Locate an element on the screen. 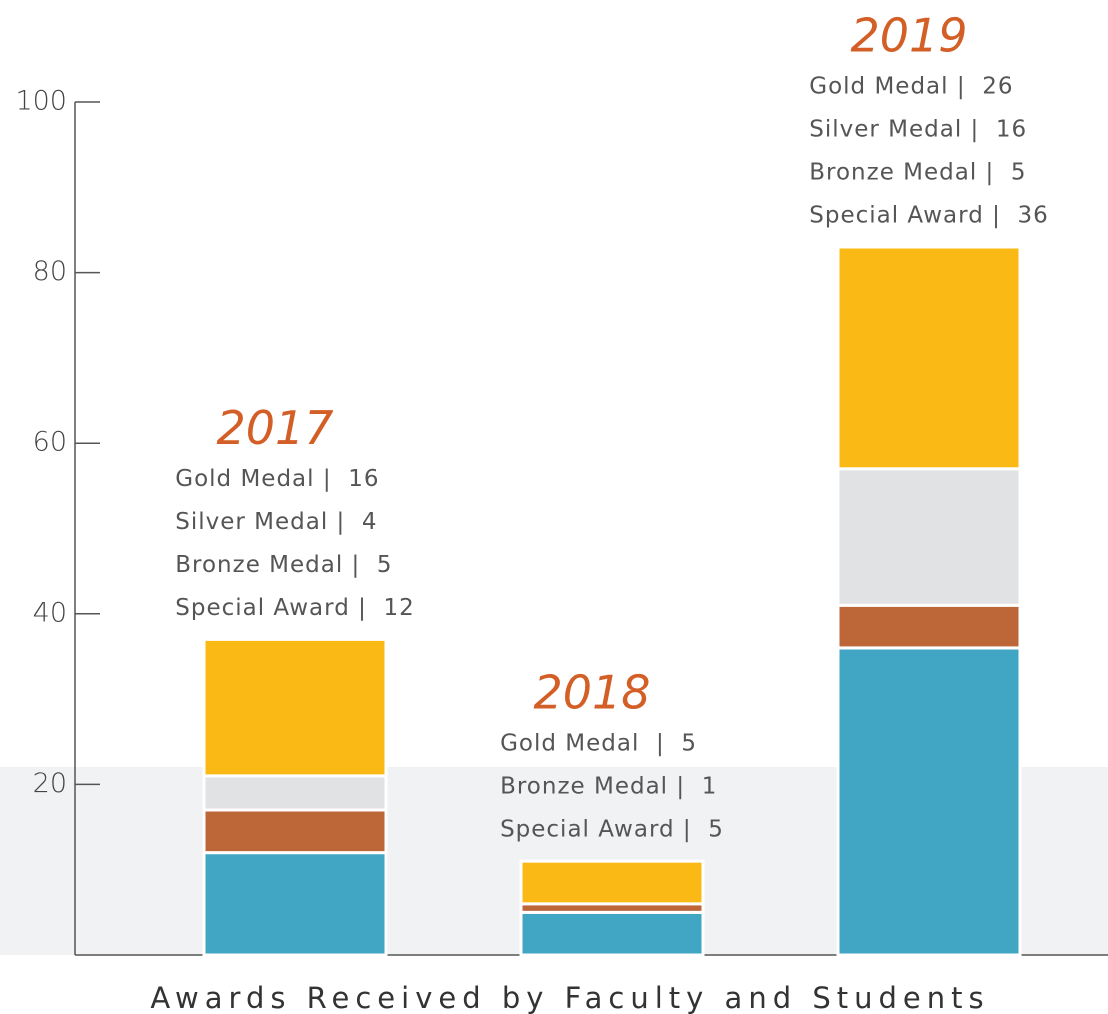  data-label: Gold Medal | 16 is located at coordinates (277, 479).